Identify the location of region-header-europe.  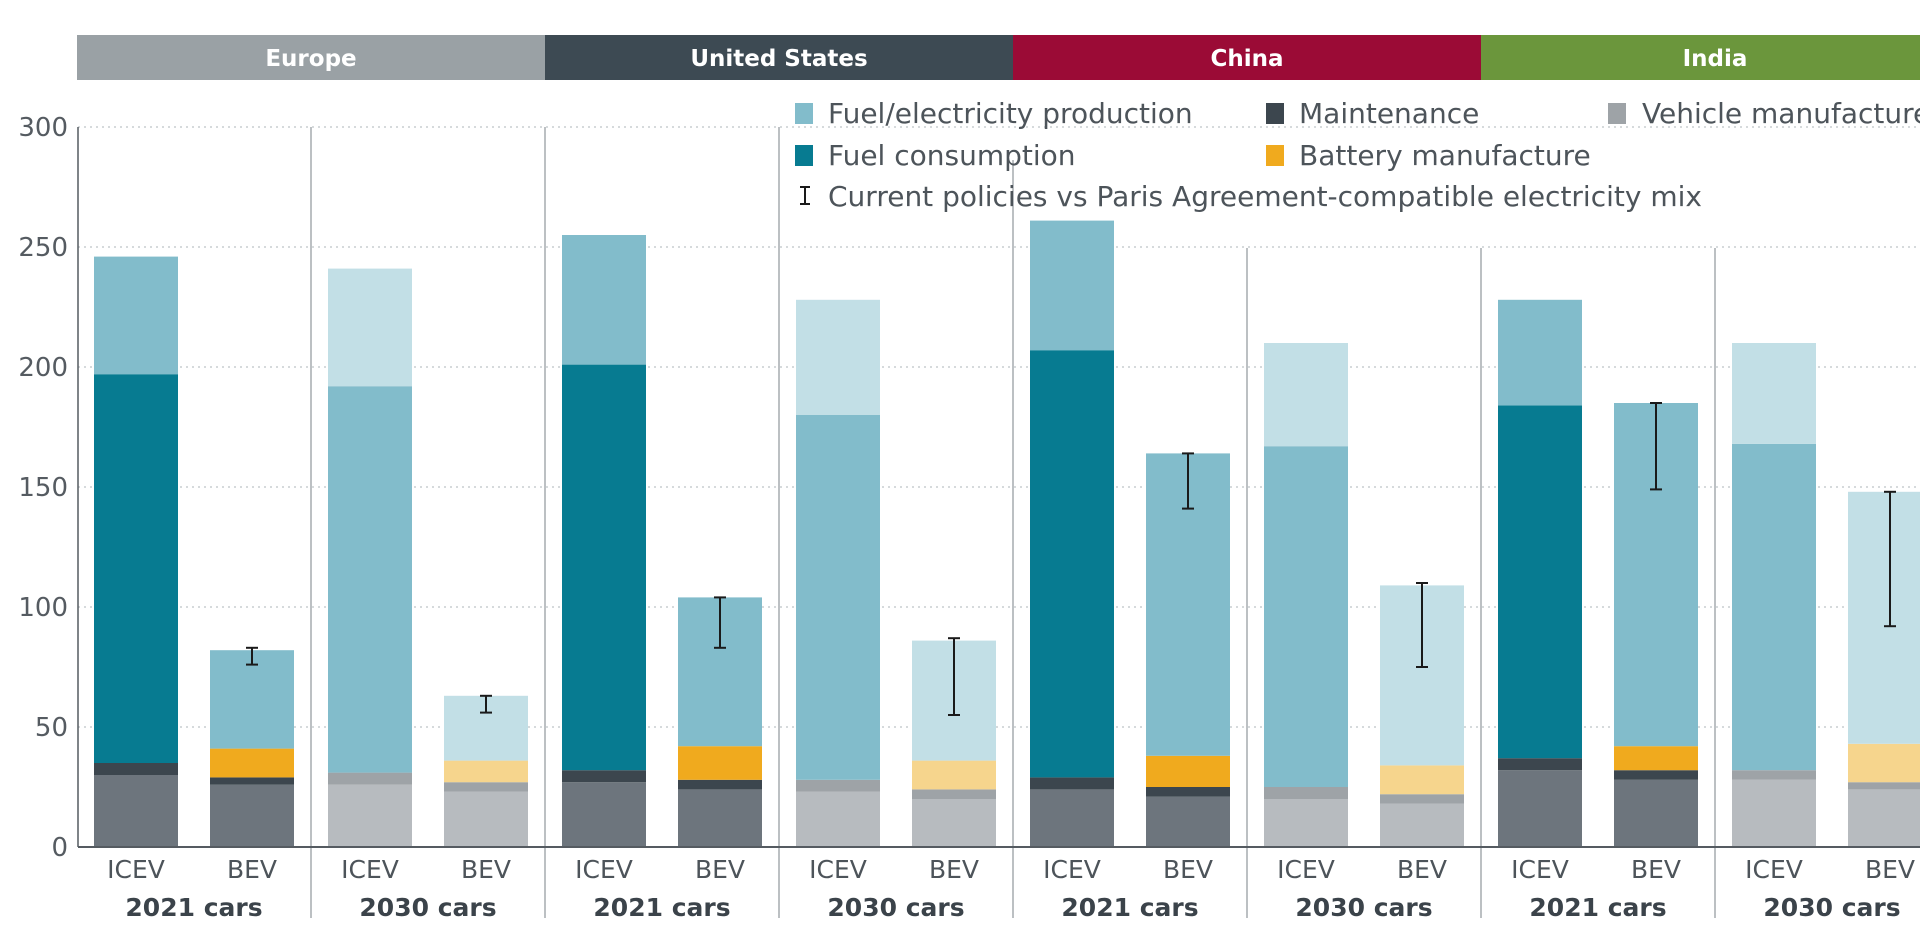
(311, 57).